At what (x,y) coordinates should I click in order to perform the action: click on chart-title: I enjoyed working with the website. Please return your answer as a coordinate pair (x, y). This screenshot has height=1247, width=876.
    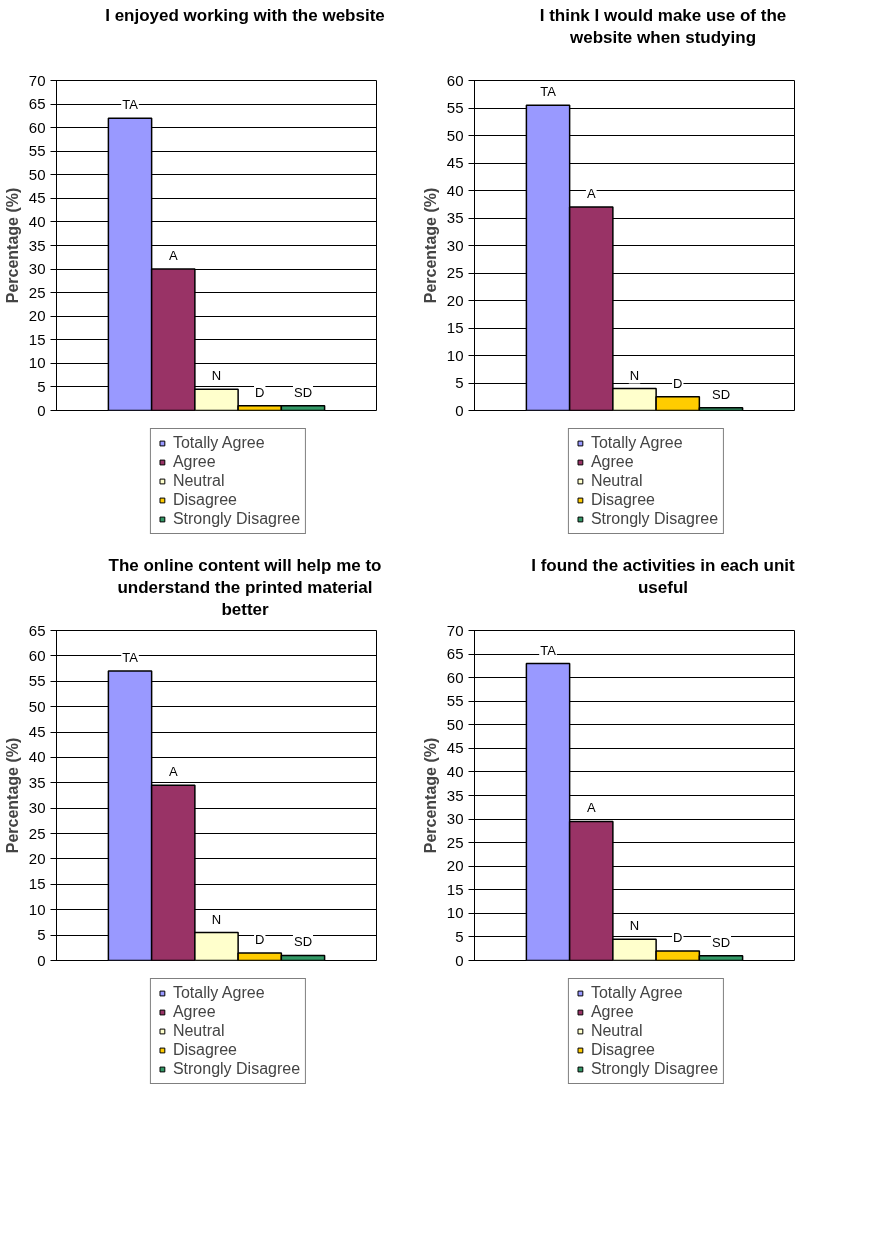
    Looking at the image, I should click on (245, 16).